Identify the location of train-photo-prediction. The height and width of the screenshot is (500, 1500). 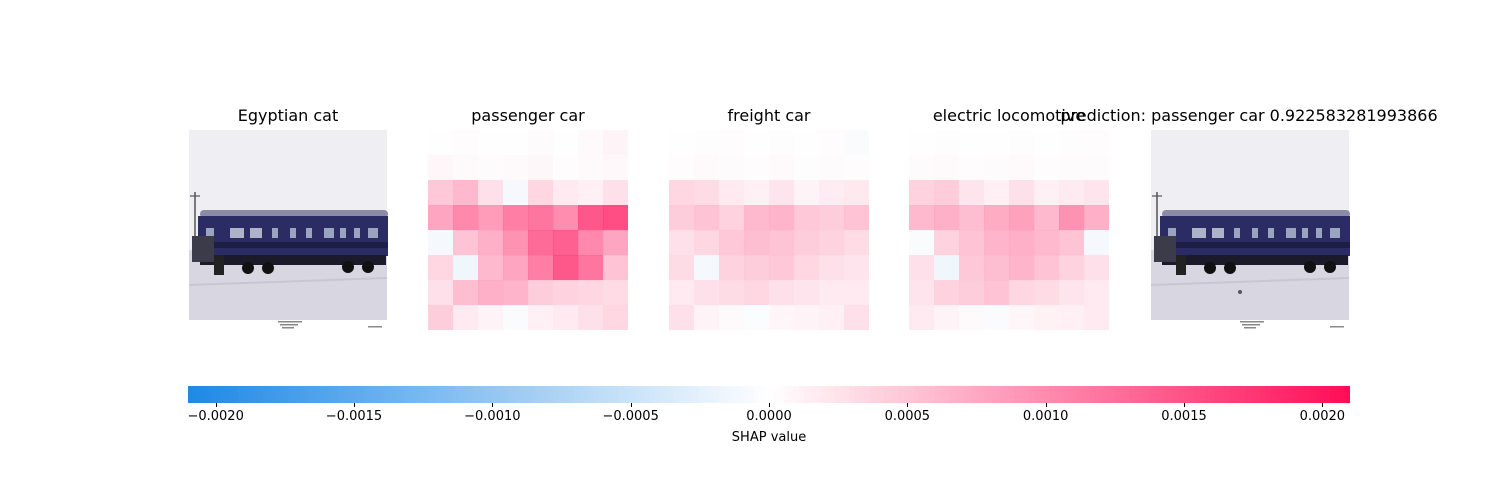
(1250, 230).